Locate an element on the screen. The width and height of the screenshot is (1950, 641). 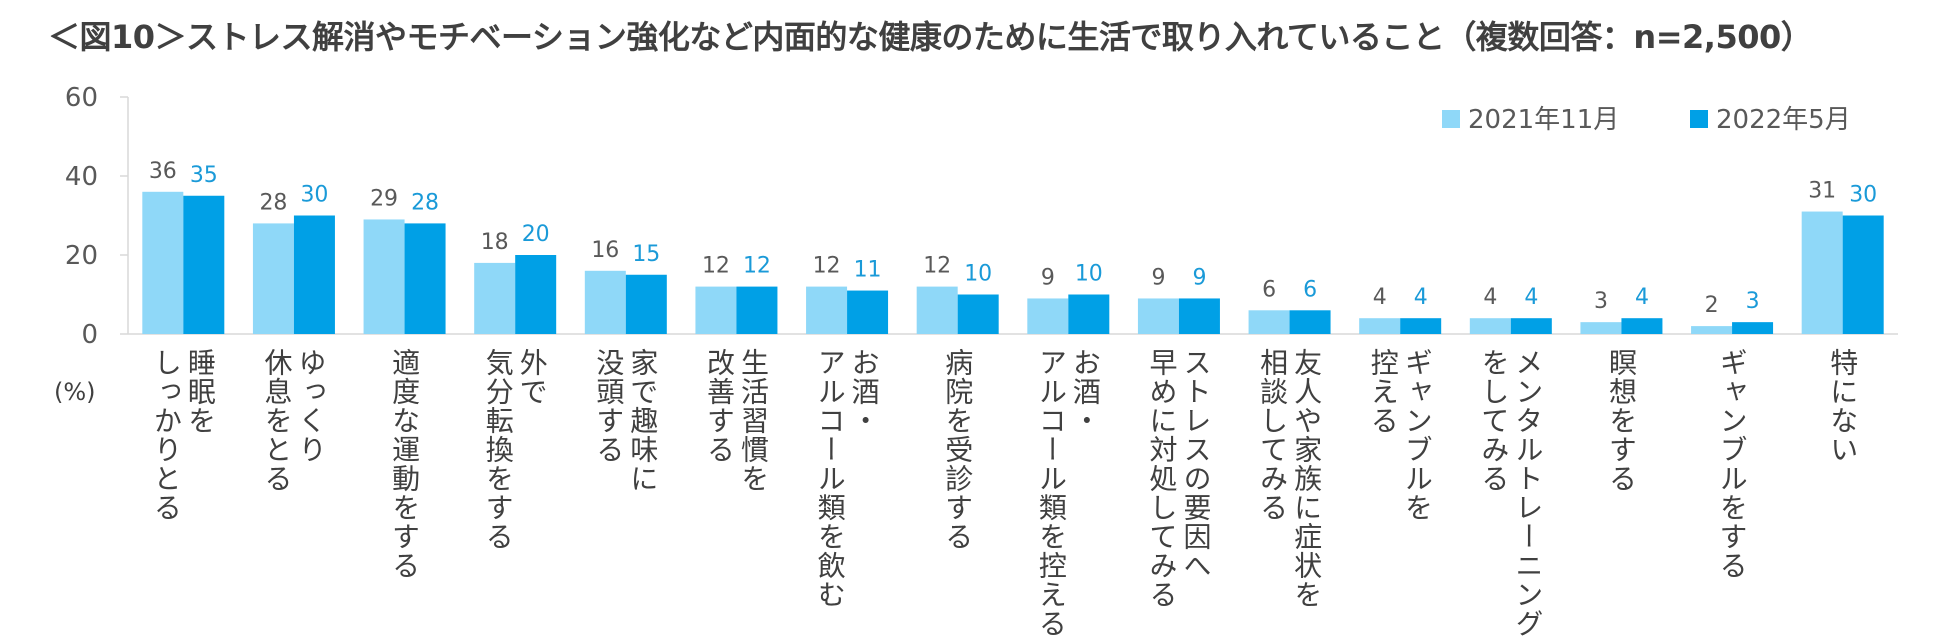
value-label: 36 is located at coordinates (163, 171).